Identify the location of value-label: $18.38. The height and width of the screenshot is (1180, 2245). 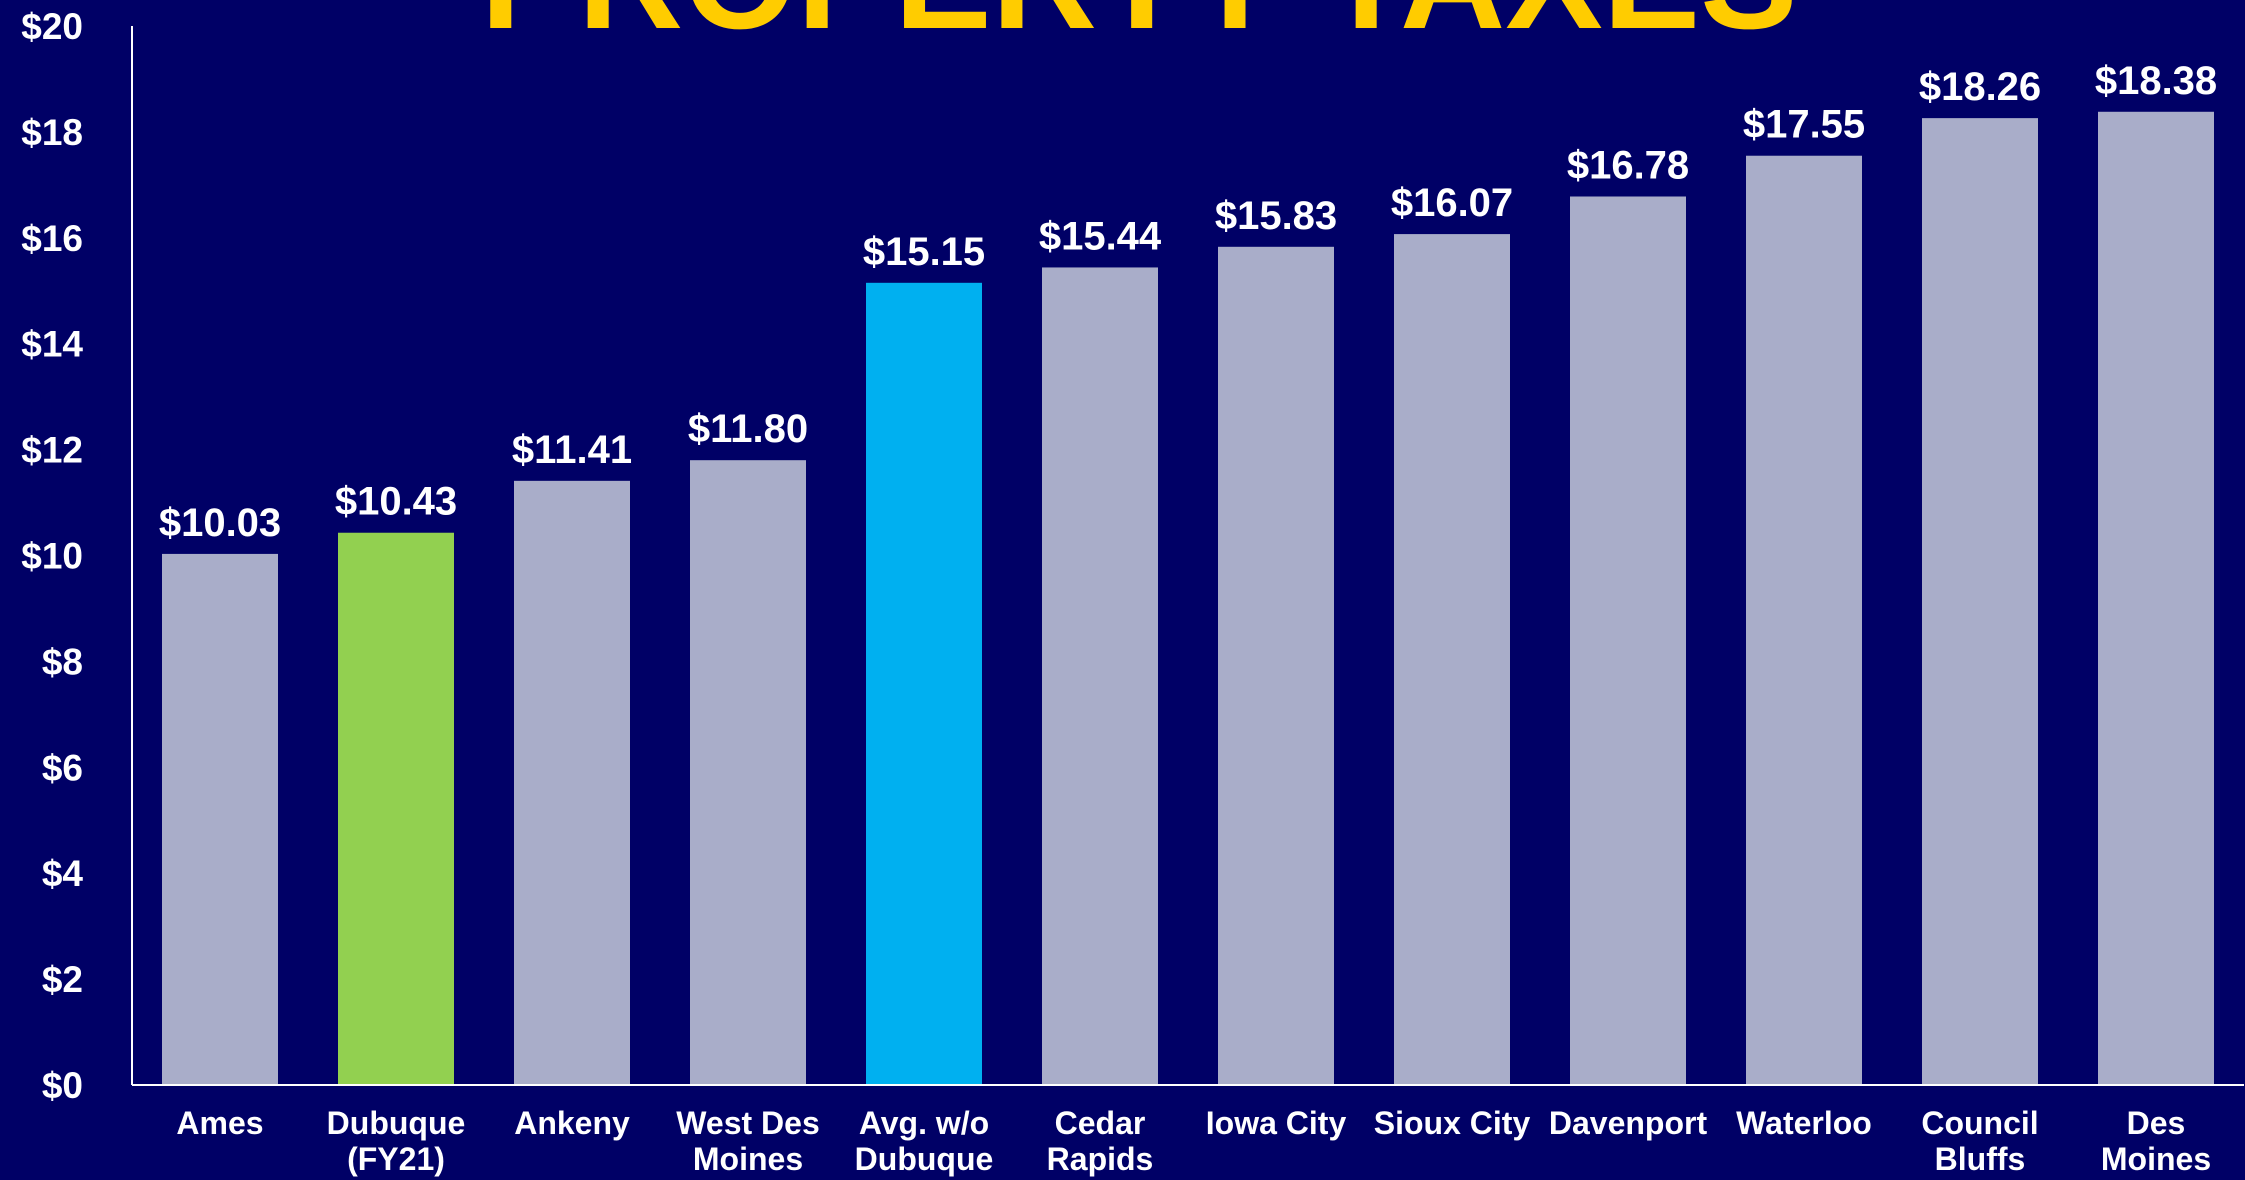
(2156, 81).